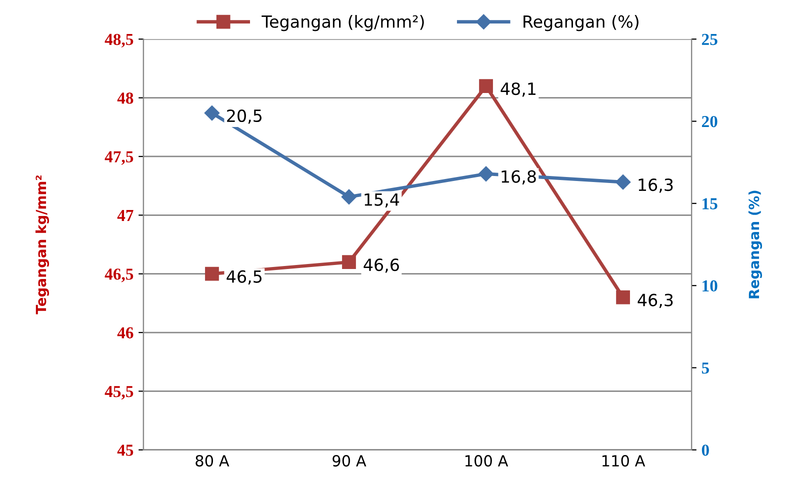  I want to click on data-label: 15,4, so click(382, 200).